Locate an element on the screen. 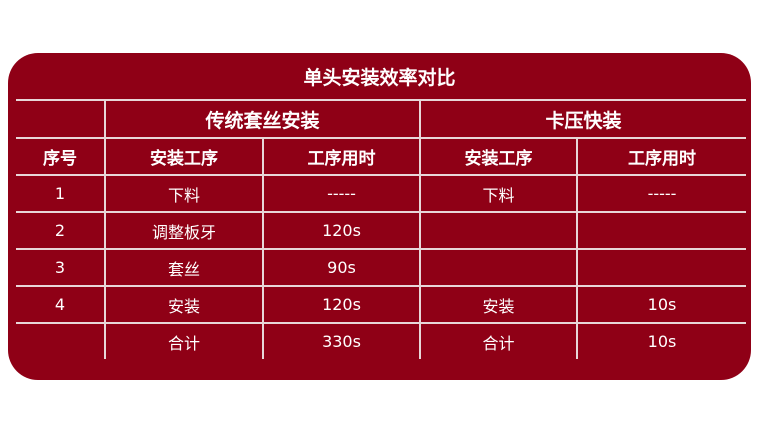 The image size is (759, 432). group-header-row: 传统套丝安装 卡压快装 is located at coordinates (381, 119).